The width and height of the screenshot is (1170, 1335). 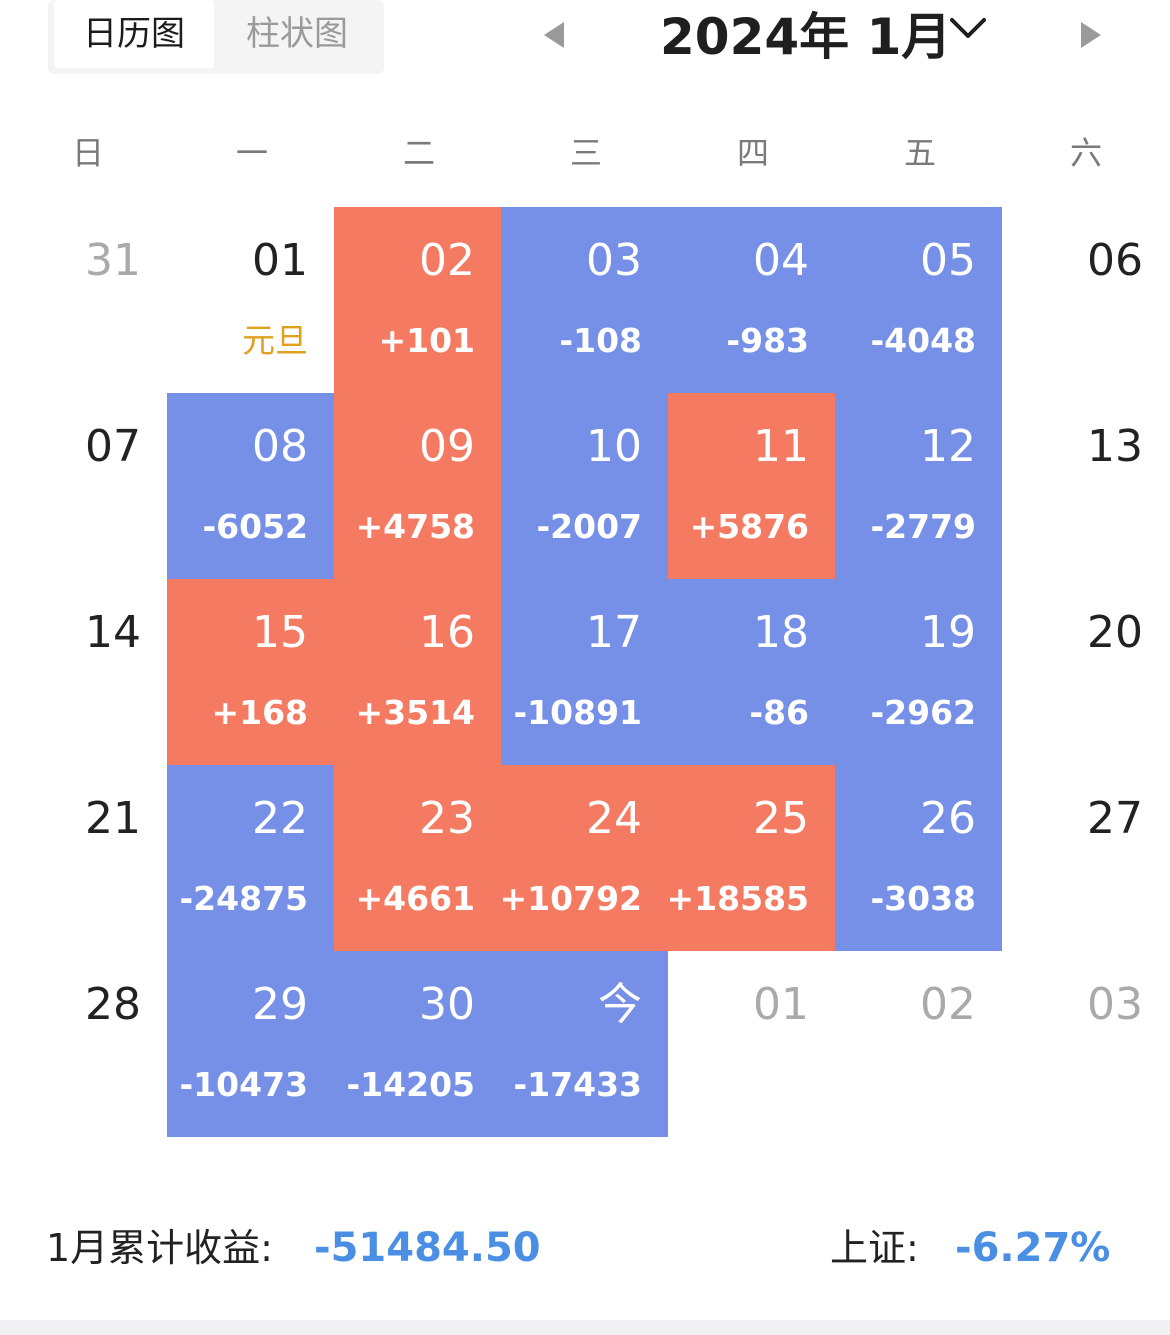 What do you see at coordinates (923, 898) in the screenshot?
I see `day-profit-value: -3038` at bounding box center [923, 898].